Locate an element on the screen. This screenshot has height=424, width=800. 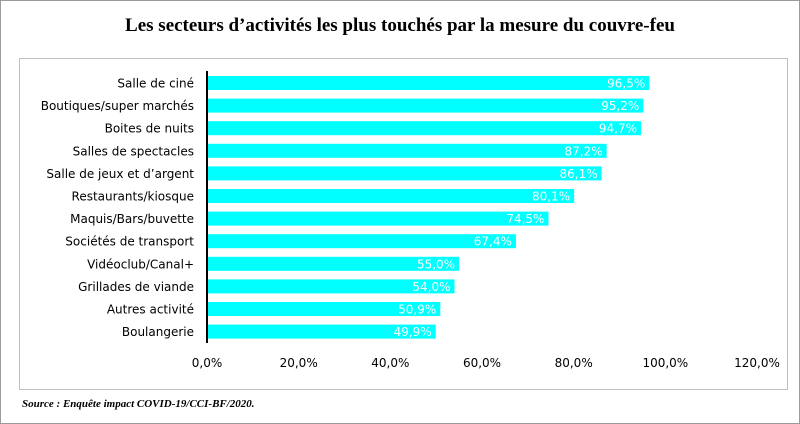
data-label: 74,5% is located at coordinates (525, 219).